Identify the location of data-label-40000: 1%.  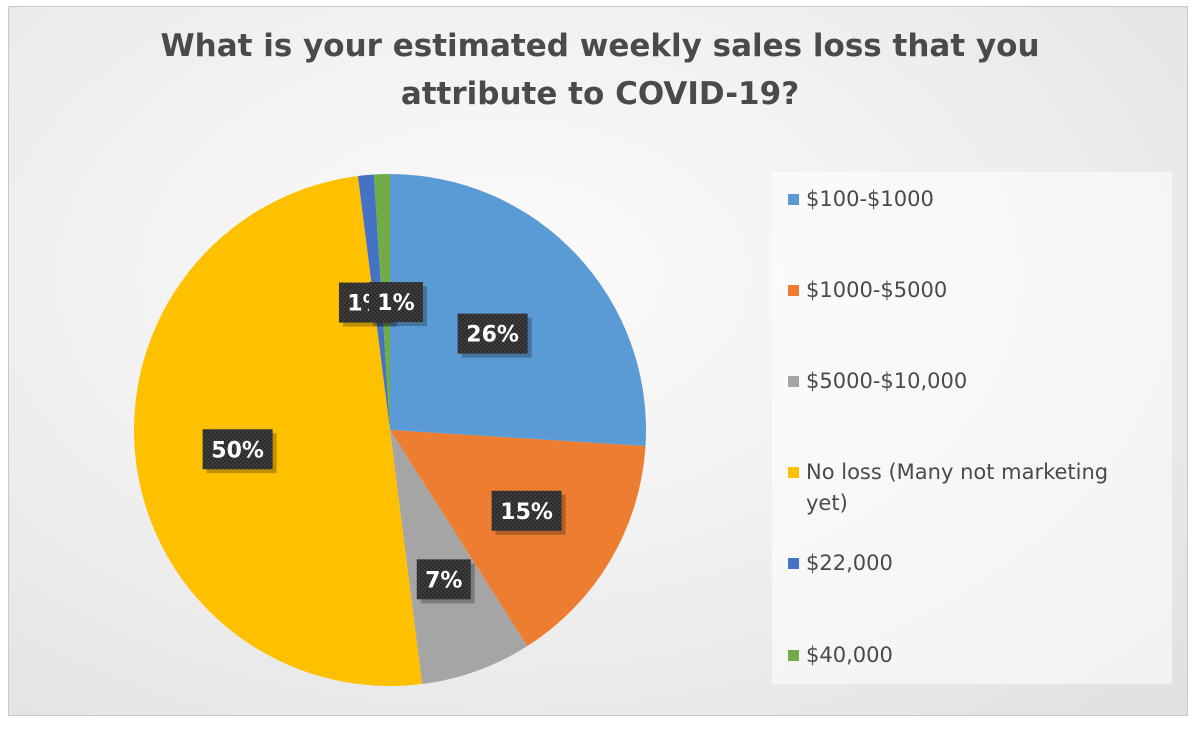
(395, 303).